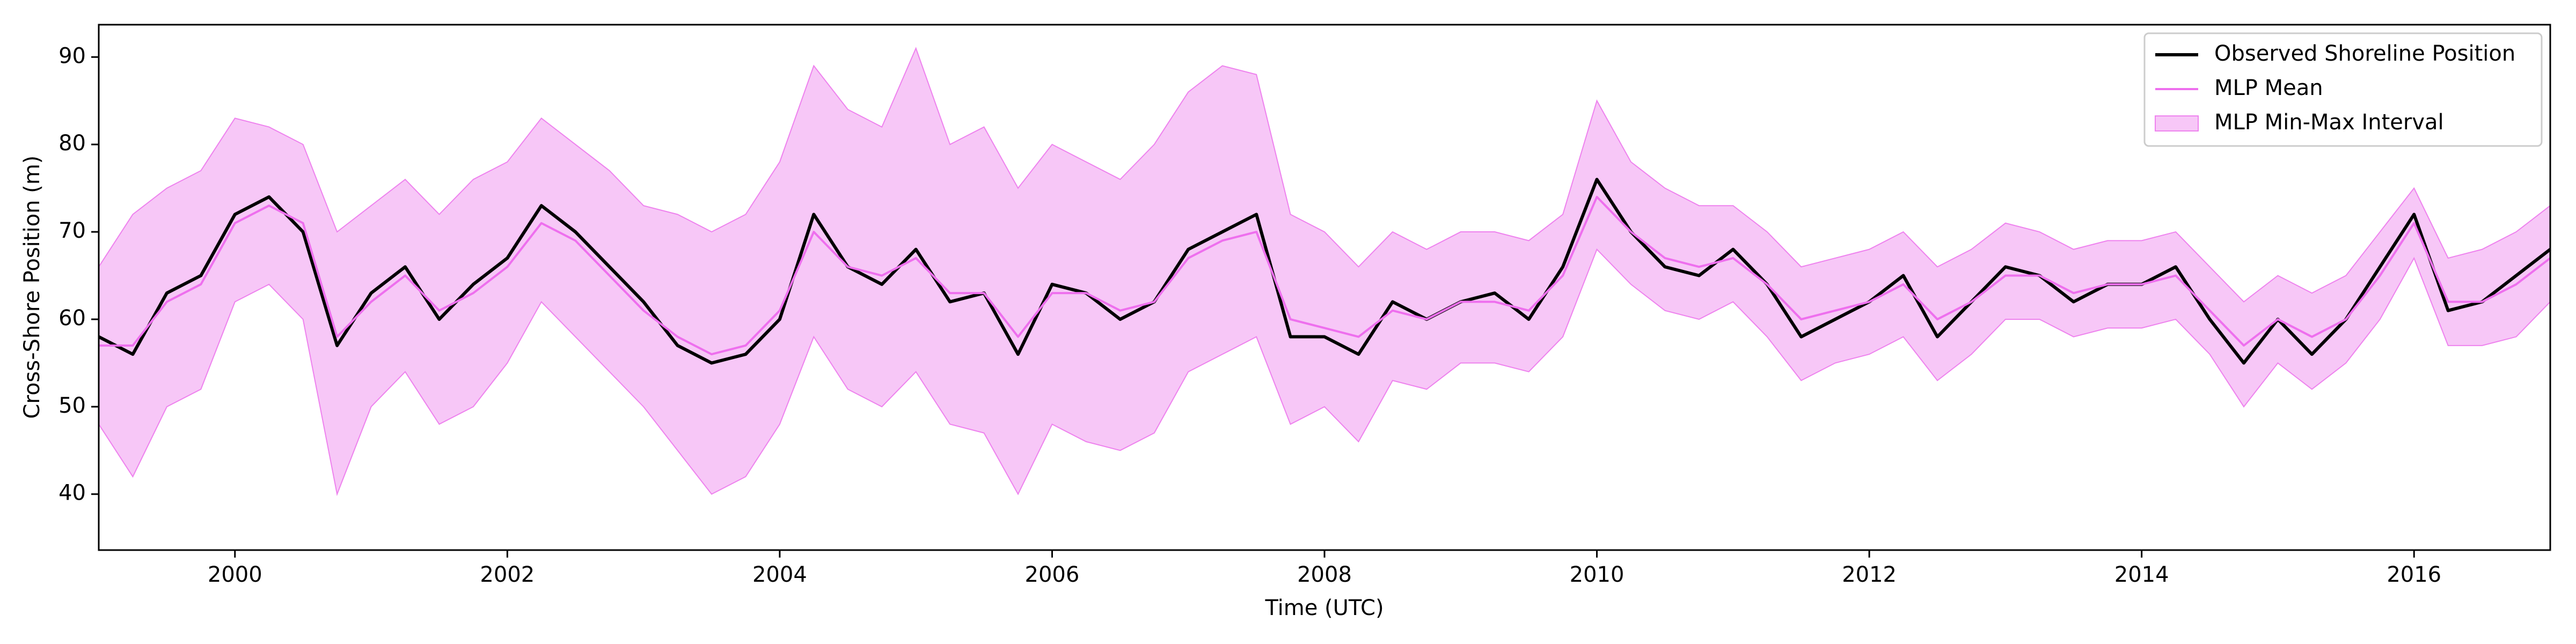  What do you see at coordinates (1324, 608) in the screenshot?
I see `x-axis-label: Time (UTC)` at bounding box center [1324, 608].